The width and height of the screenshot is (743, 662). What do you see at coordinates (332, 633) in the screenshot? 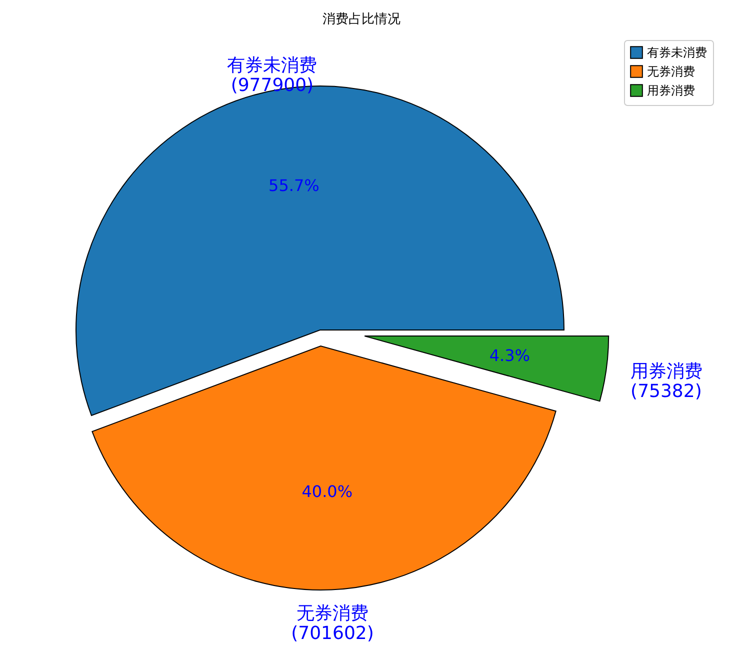
I see `text: (701602)` at bounding box center [332, 633].